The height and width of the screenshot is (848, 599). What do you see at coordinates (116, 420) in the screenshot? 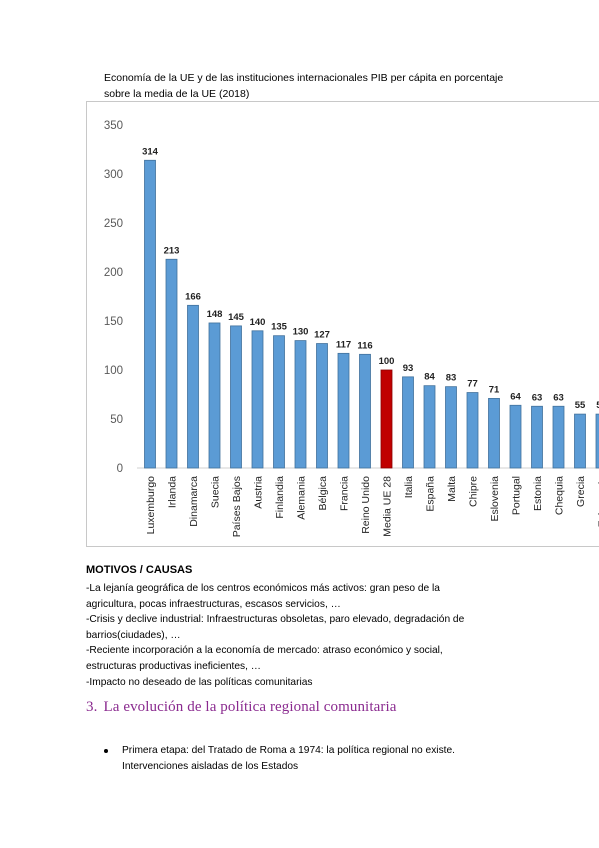
I see `y-tick-label: 50` at bounding box center [116, 420].